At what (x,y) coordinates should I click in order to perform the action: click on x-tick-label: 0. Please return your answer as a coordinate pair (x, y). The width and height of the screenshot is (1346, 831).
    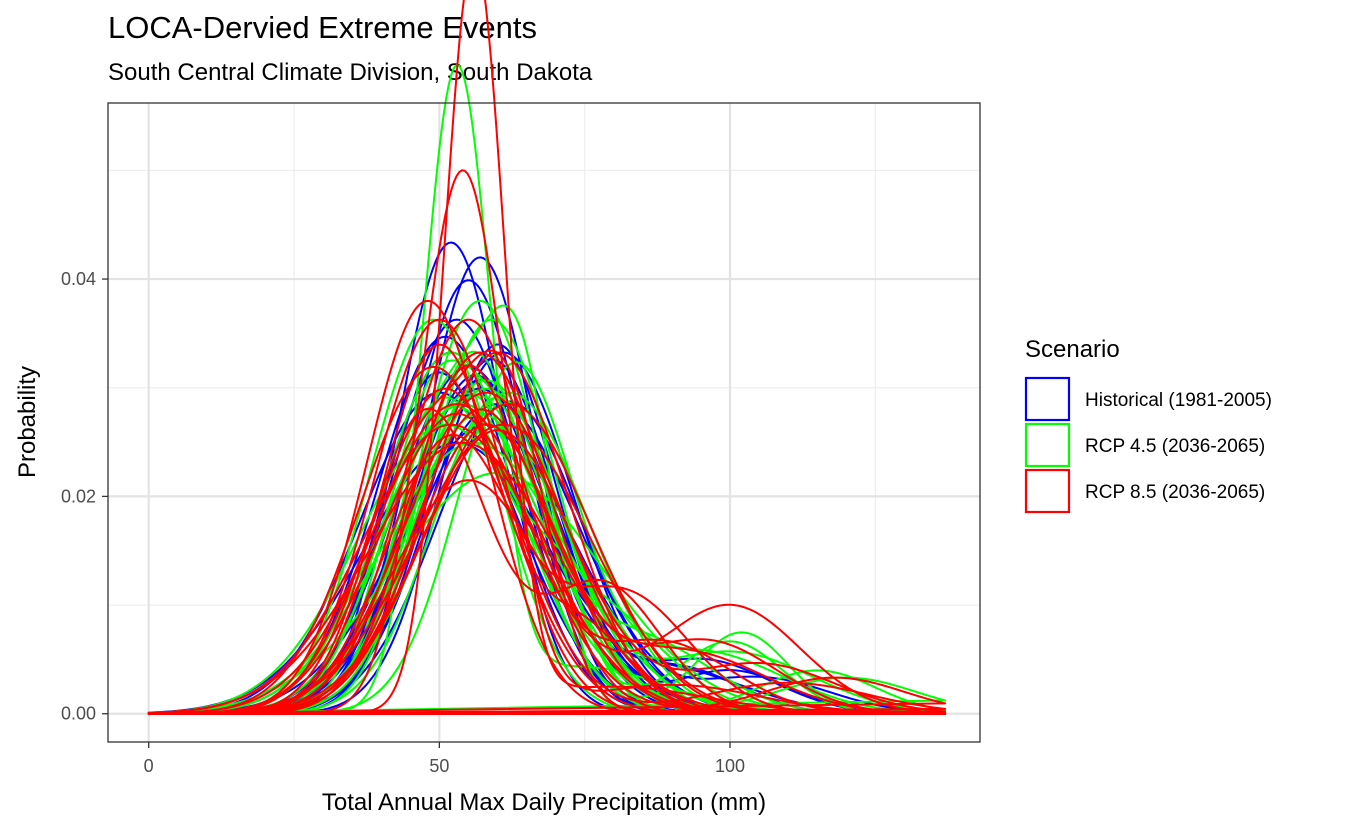
    Looking at the image, I should click on (149, 766).